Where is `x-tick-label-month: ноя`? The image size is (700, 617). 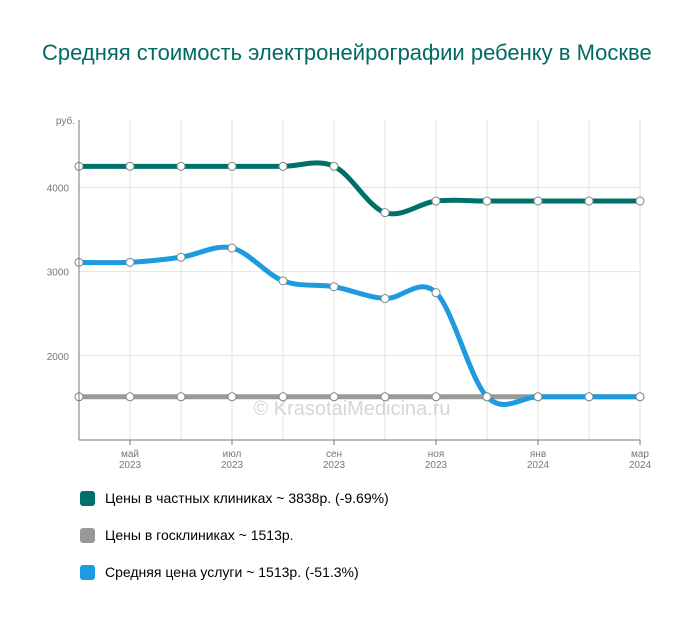 x-tick-label-month: ноя is located at coordinates (436, 454).